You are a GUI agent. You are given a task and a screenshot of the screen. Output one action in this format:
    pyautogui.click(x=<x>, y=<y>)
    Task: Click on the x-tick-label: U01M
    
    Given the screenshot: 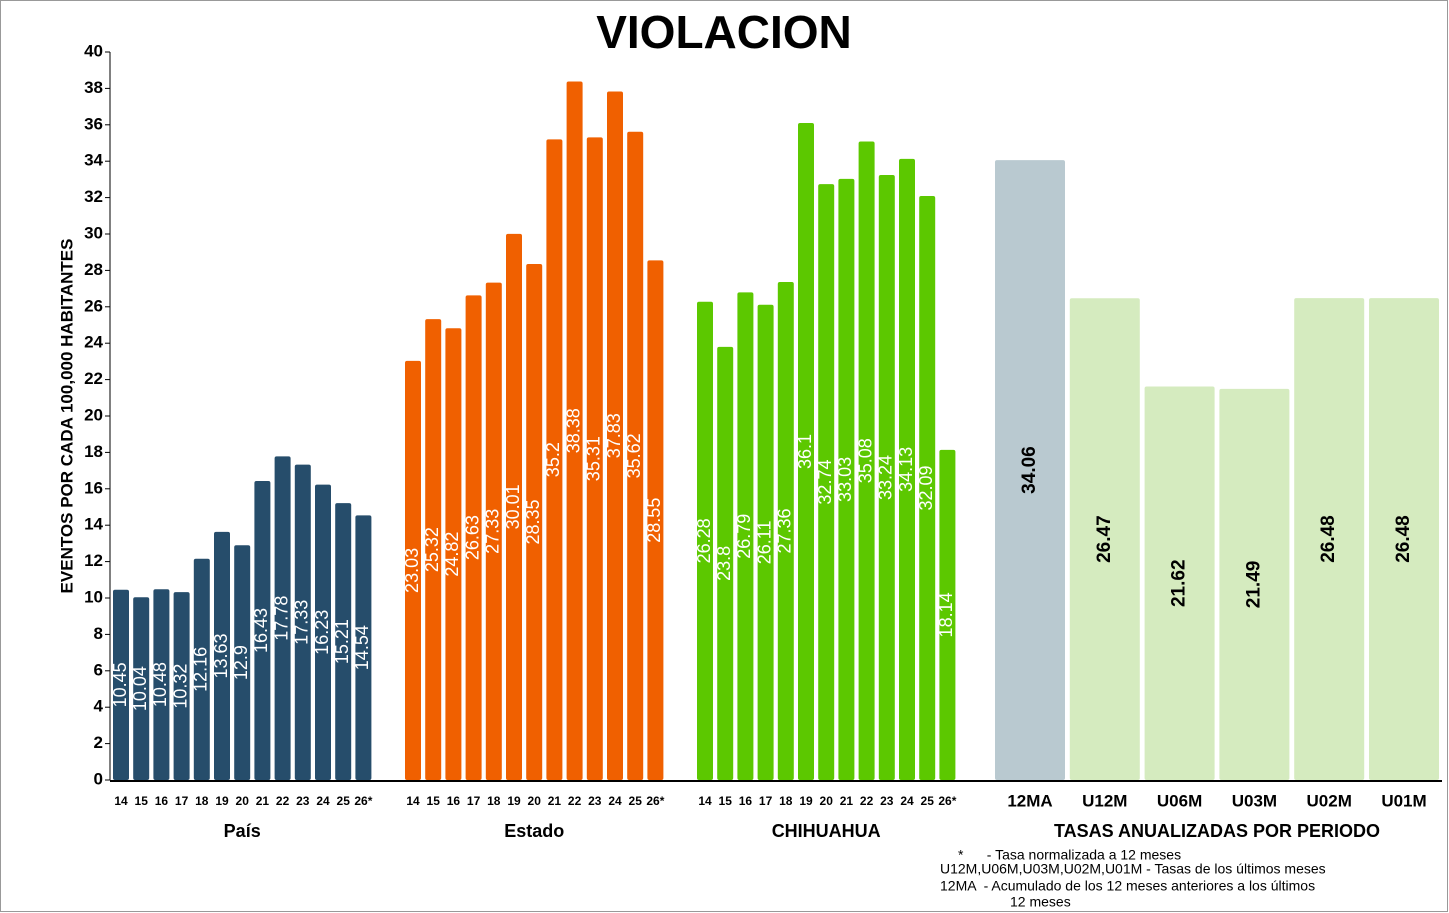 What is the action you would take?
    pyautogui.click(x=1403, y=800)
    